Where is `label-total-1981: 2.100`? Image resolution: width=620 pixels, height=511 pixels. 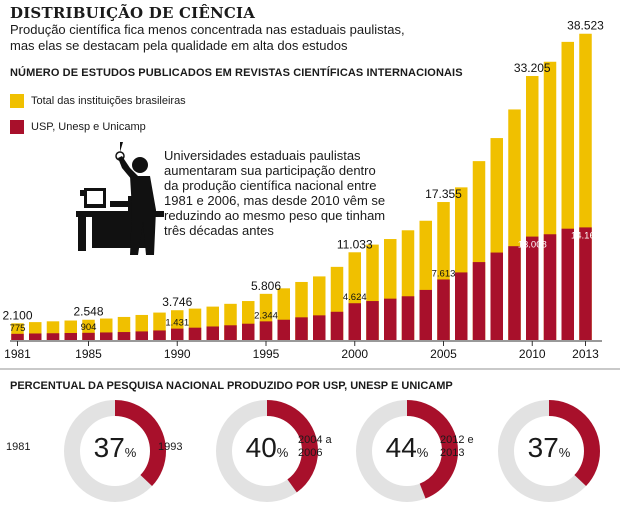
label-total-1981: 2.100 is located at coordinates (17, 315).